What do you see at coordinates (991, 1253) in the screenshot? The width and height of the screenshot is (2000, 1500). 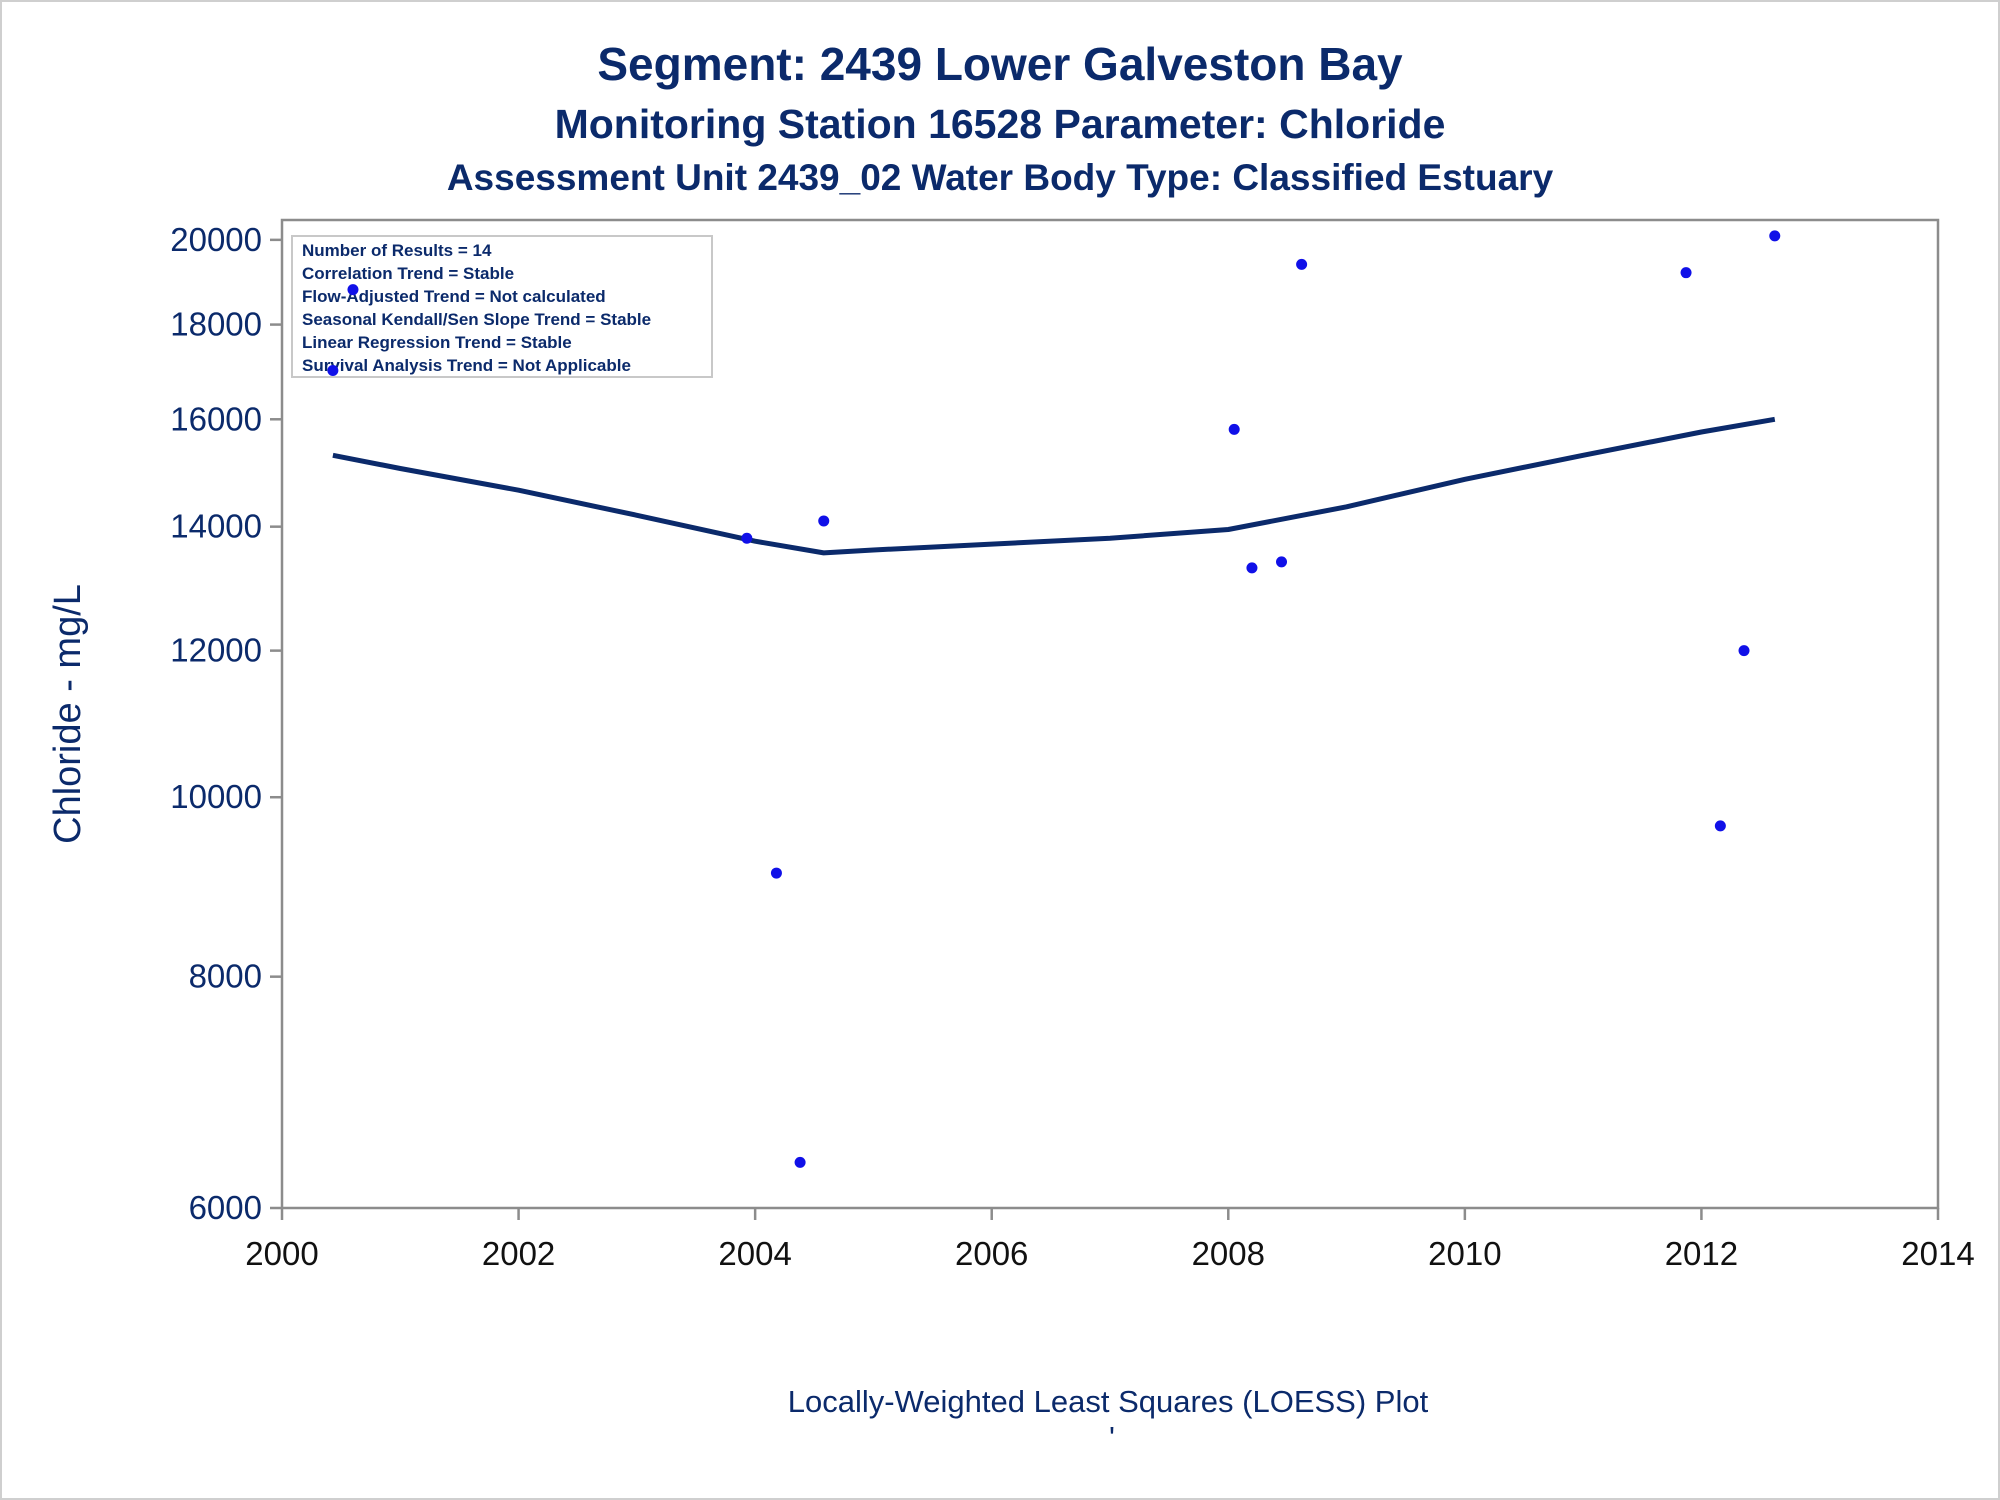 I see `x-tick-label: 2006` at bounding box center [991, 1253].